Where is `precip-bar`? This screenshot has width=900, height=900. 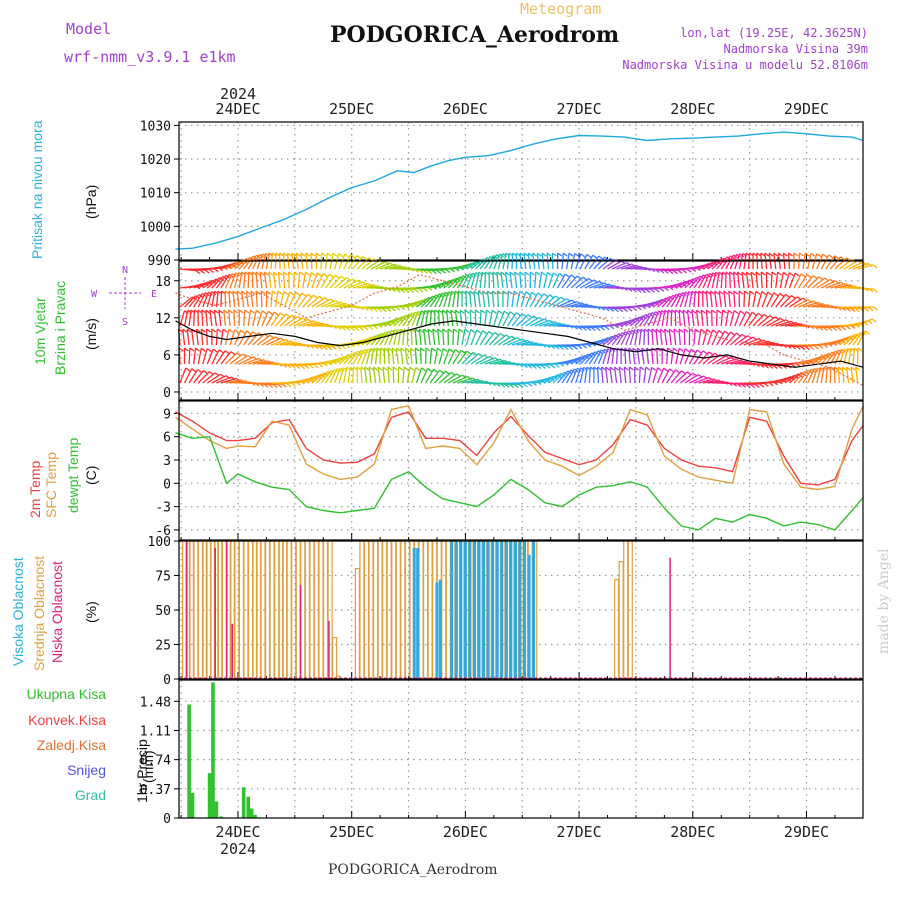
precip-bar is located at coordinates (209, 795).